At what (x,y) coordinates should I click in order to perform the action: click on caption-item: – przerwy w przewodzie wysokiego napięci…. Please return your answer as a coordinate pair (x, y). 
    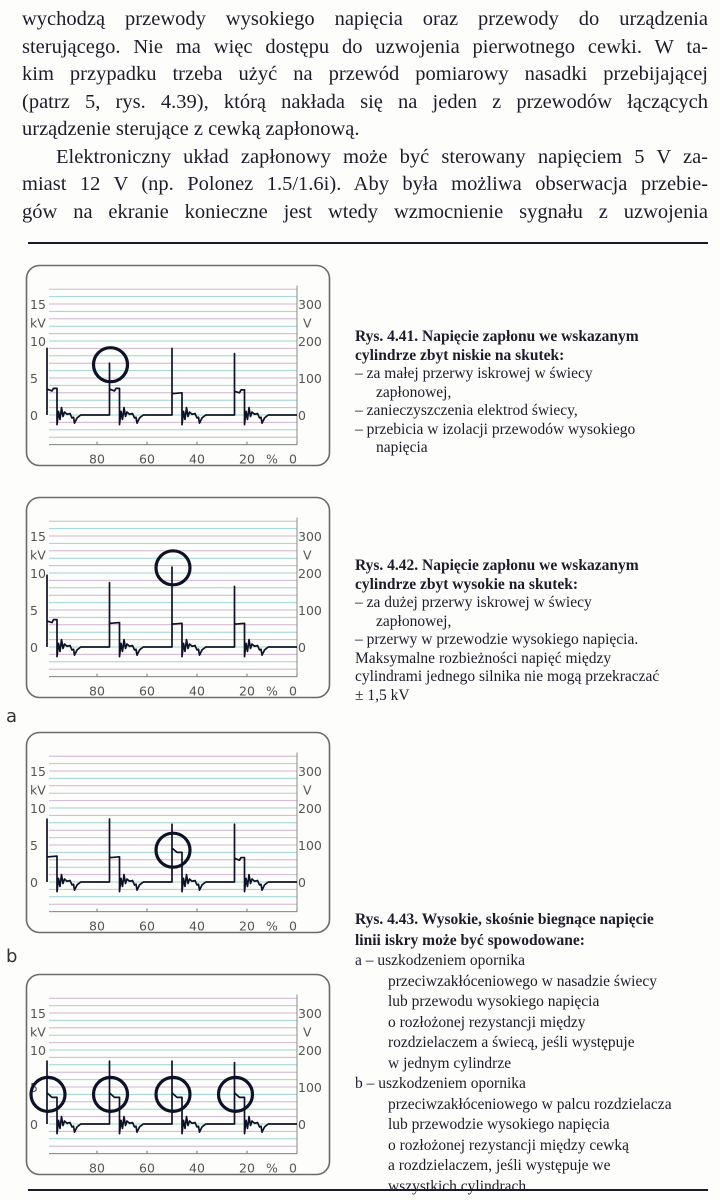
    Looking at the image, I should click on (497, 639).